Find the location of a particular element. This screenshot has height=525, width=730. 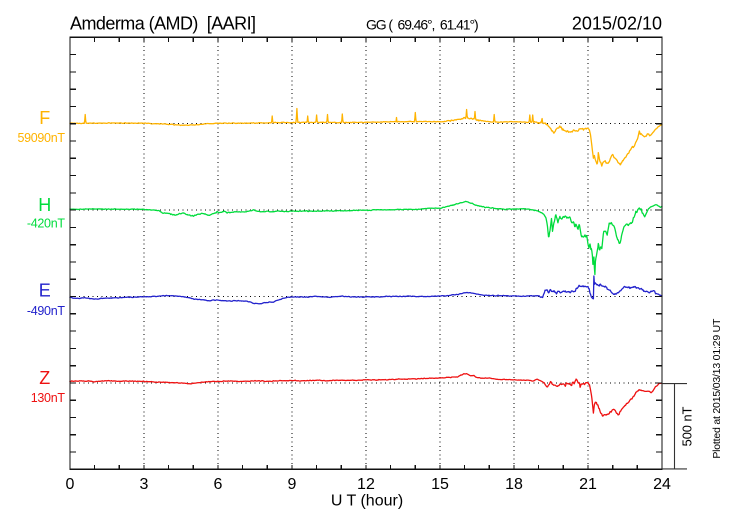

svg-text: -420nT is located at coordinates (46, 224).